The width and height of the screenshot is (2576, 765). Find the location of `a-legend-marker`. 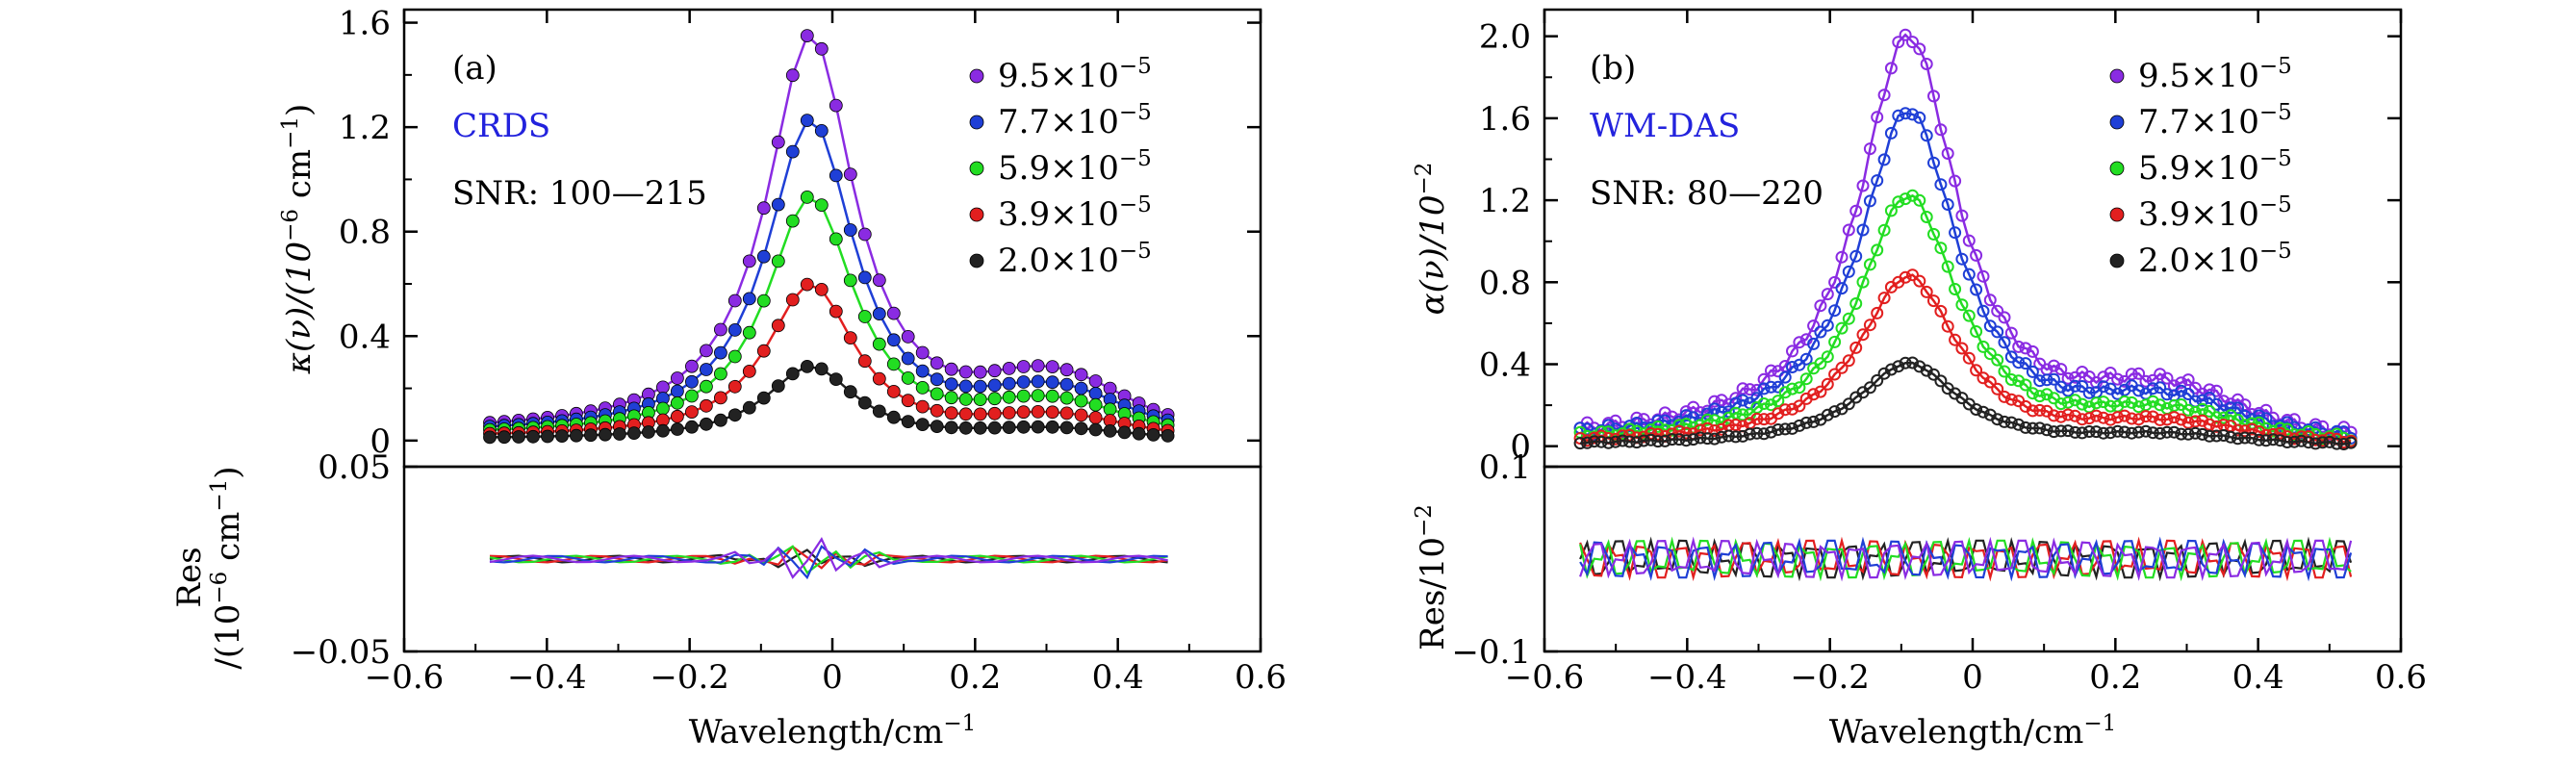

a-legend-marker is located at coordinates (976, 76).